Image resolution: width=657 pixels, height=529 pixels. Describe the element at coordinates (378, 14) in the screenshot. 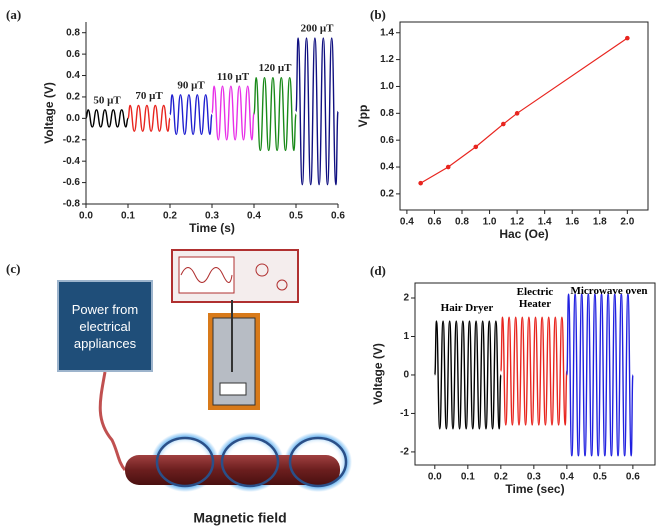

I see `panel-label: (b)` at that location.